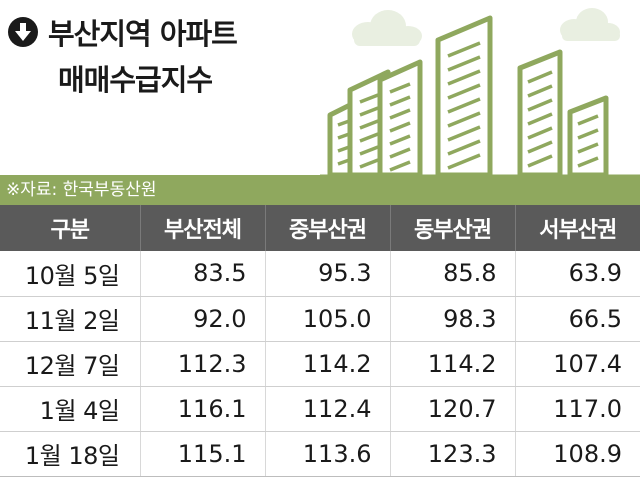  I want to click on cloud-right-icon, so click(590, 24).